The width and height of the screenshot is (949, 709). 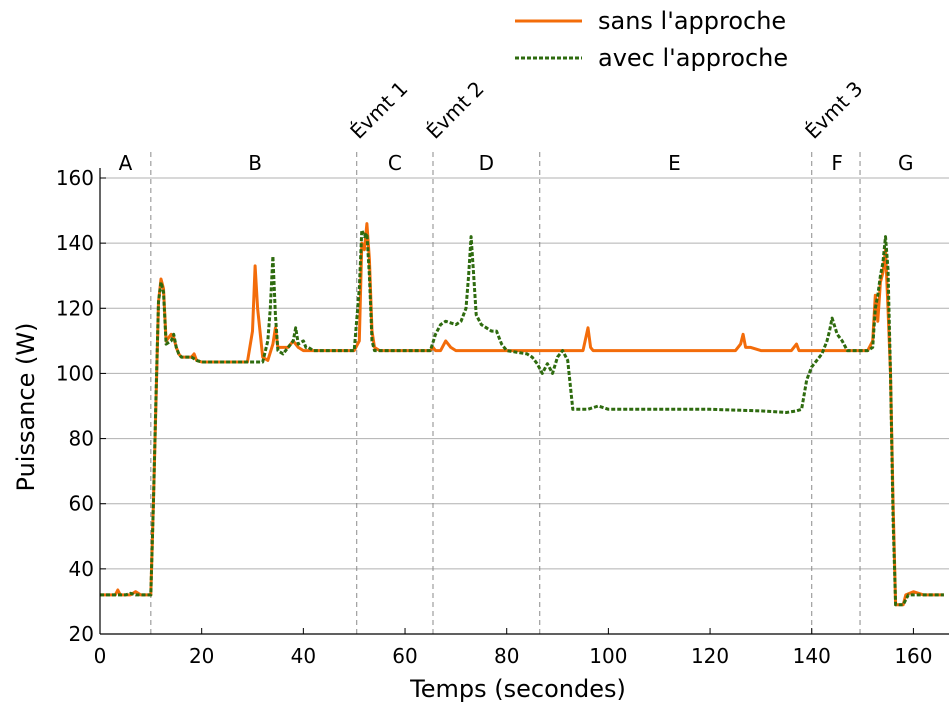 I want to click on x-tick-label: 80, so click(x=506, y=656).